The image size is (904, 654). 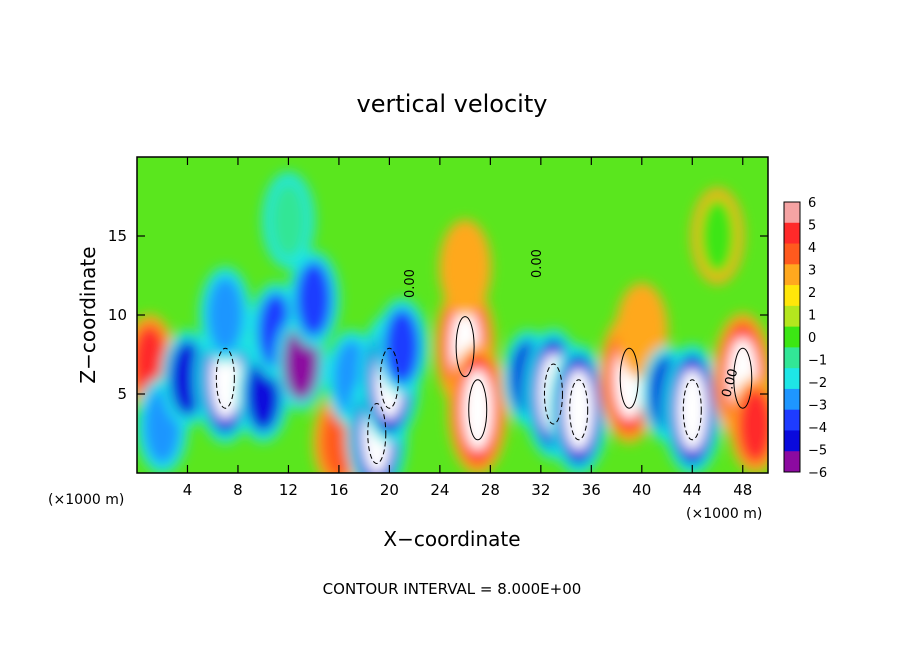 I want to click on x-tick-label: 12, so click(x=288, y=490).